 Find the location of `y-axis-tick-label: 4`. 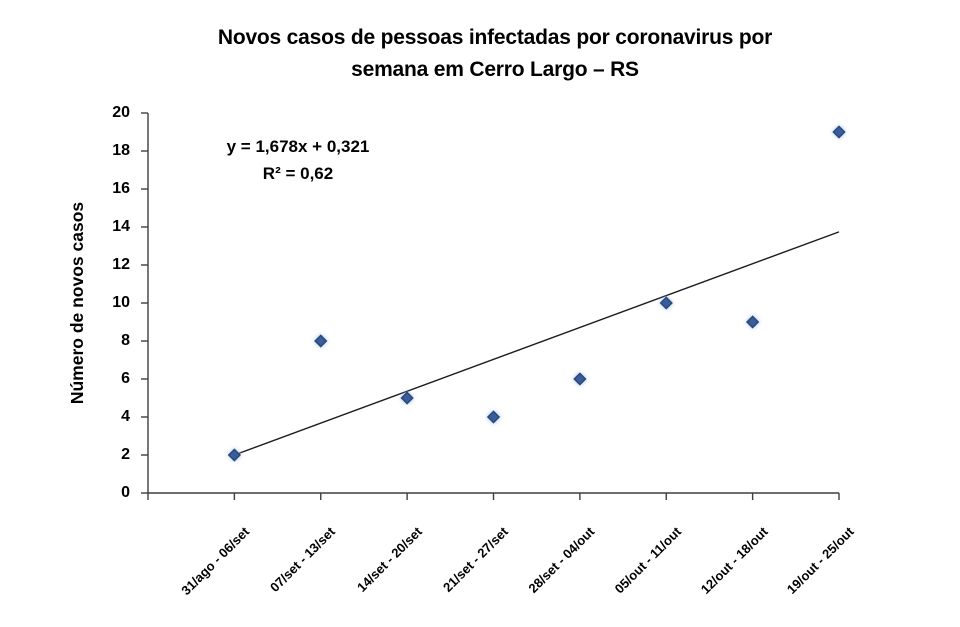

y-axis-tick-label: 4 is located at coordinates (125, 416).